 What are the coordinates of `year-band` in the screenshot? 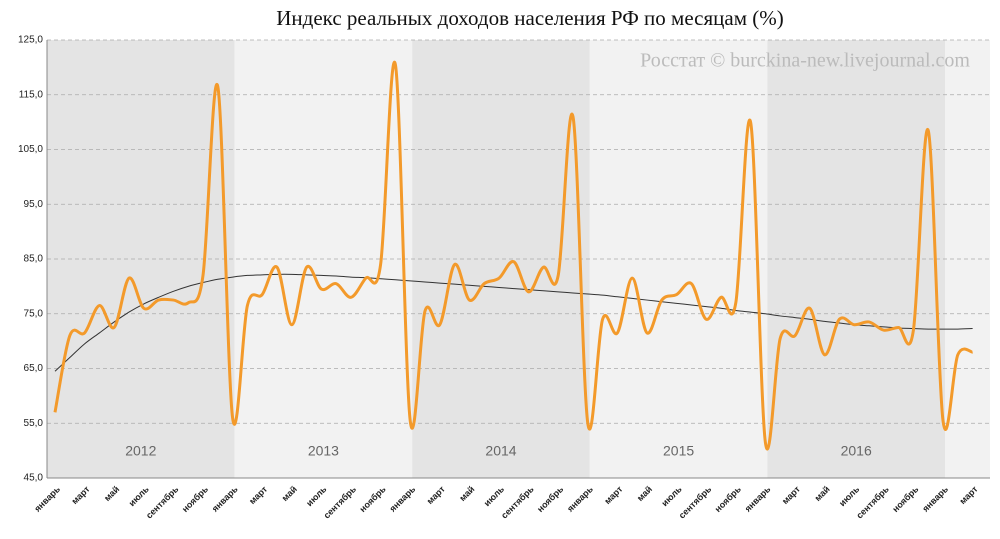 It's located at (501, 259).